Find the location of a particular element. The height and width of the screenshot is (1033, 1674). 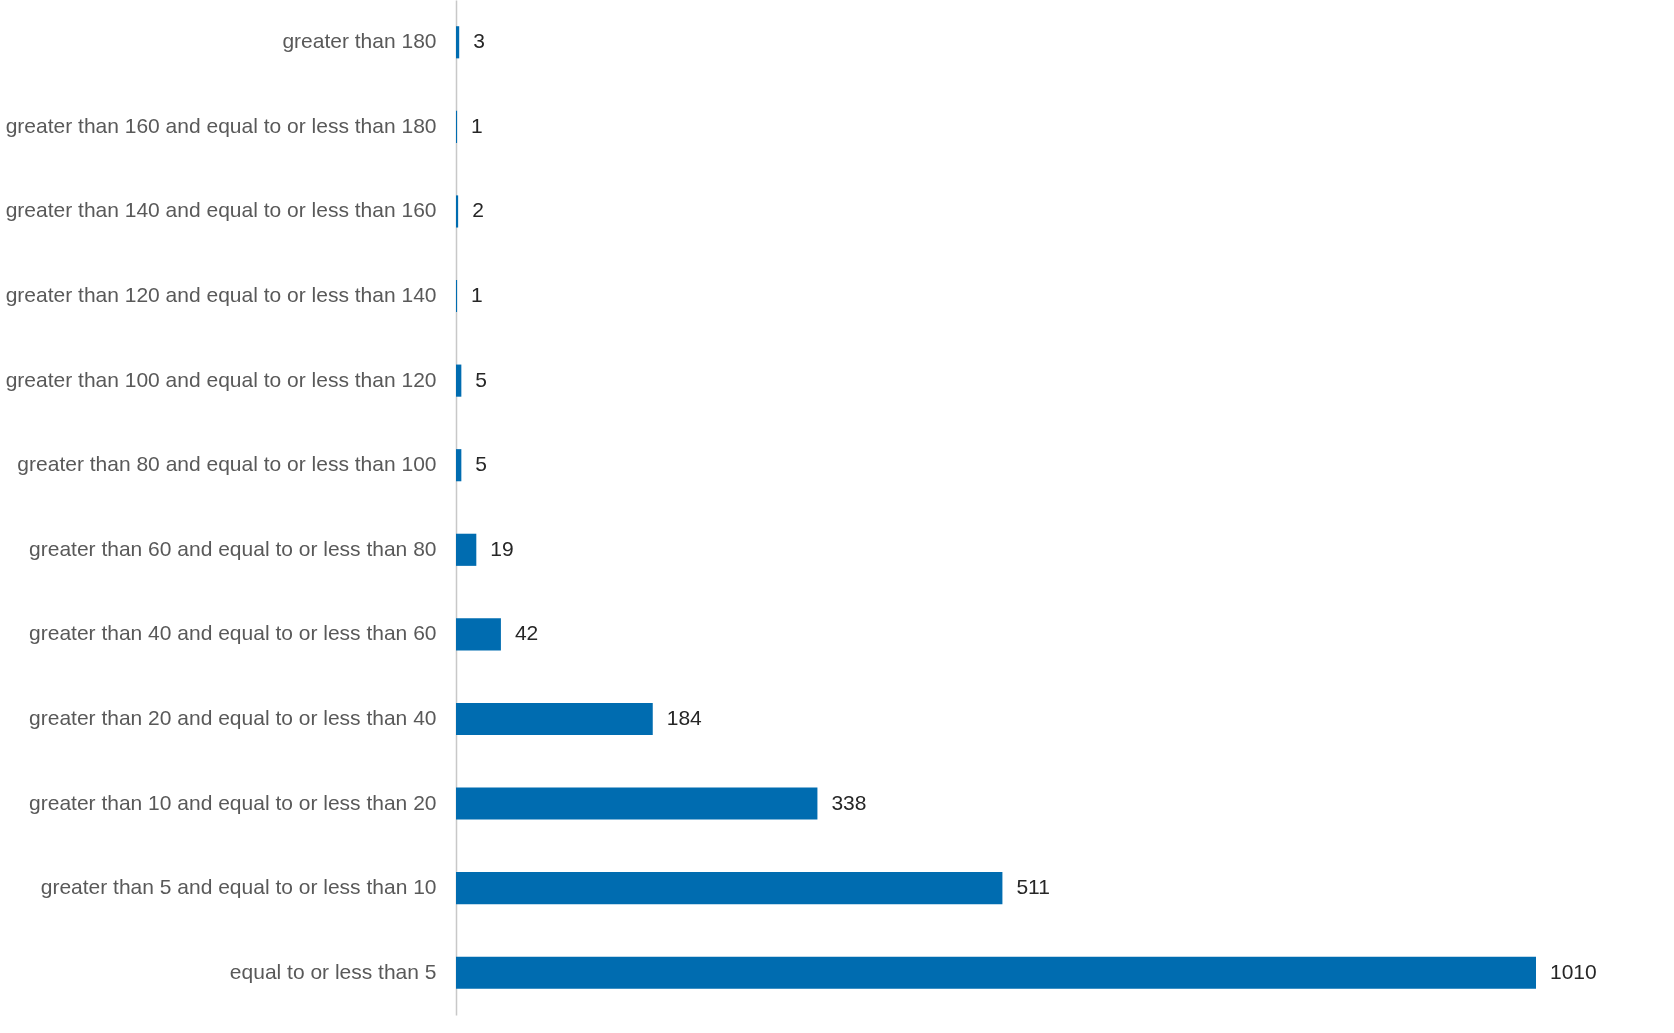

data-label: 2 is located at coordinates (478, 210).